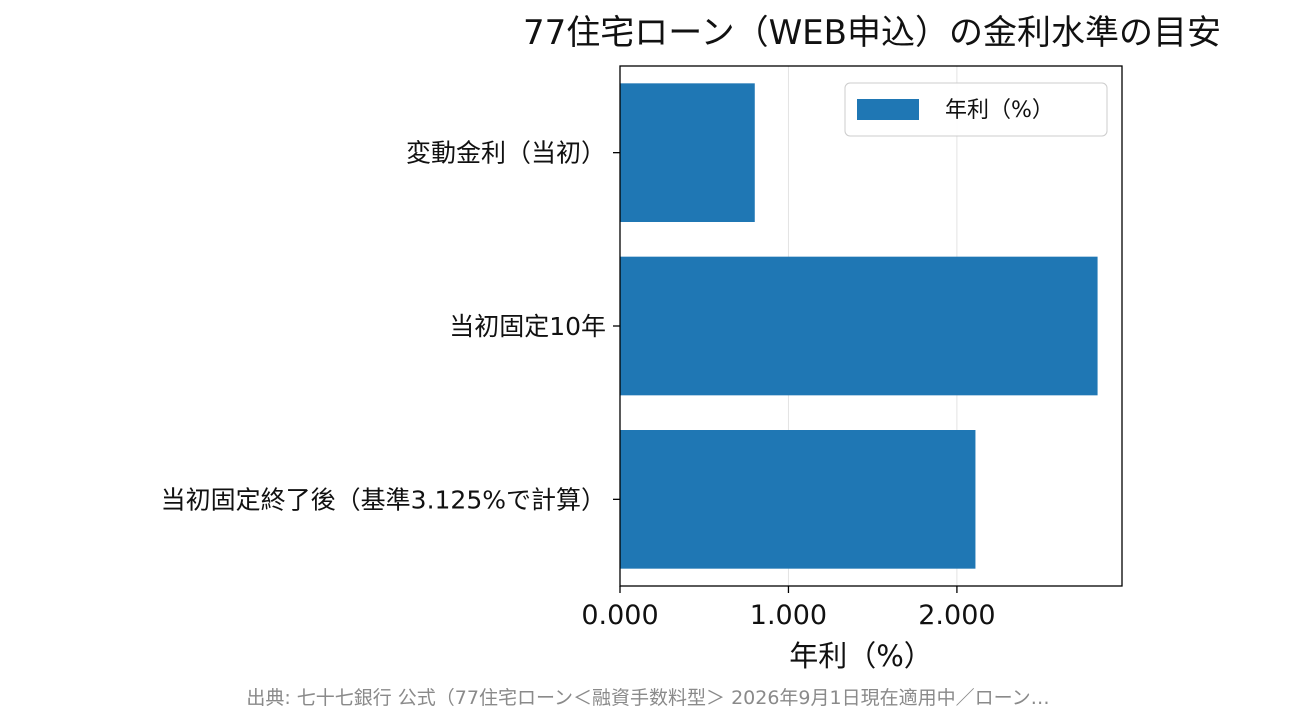  I want to click on x-tick-label: 2.000, so click(956, 615).